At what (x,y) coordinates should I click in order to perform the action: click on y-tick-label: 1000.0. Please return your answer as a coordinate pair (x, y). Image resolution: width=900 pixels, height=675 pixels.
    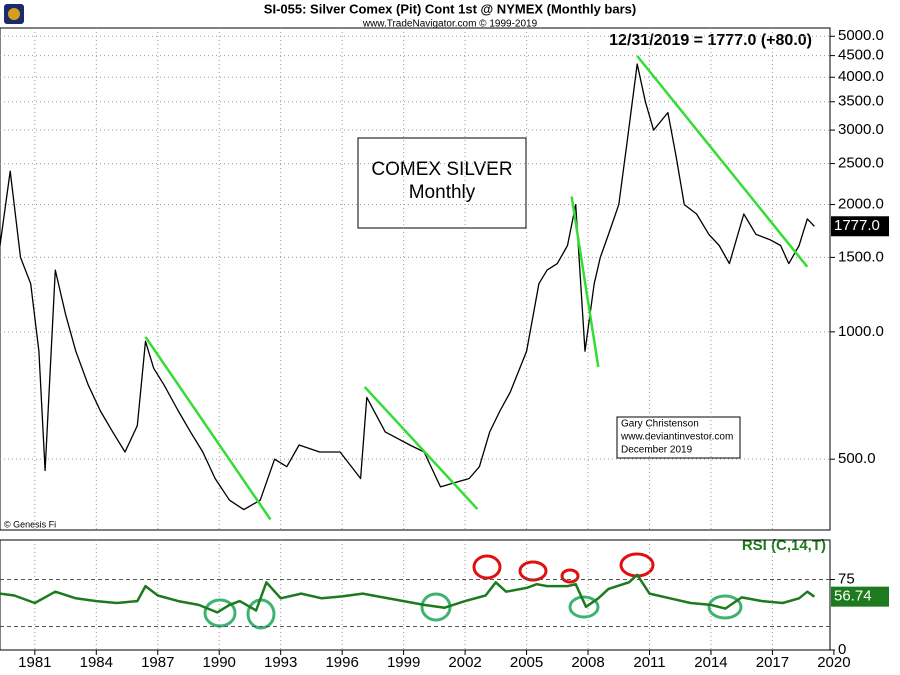
    Looking at the image, I should click on (861, 331).